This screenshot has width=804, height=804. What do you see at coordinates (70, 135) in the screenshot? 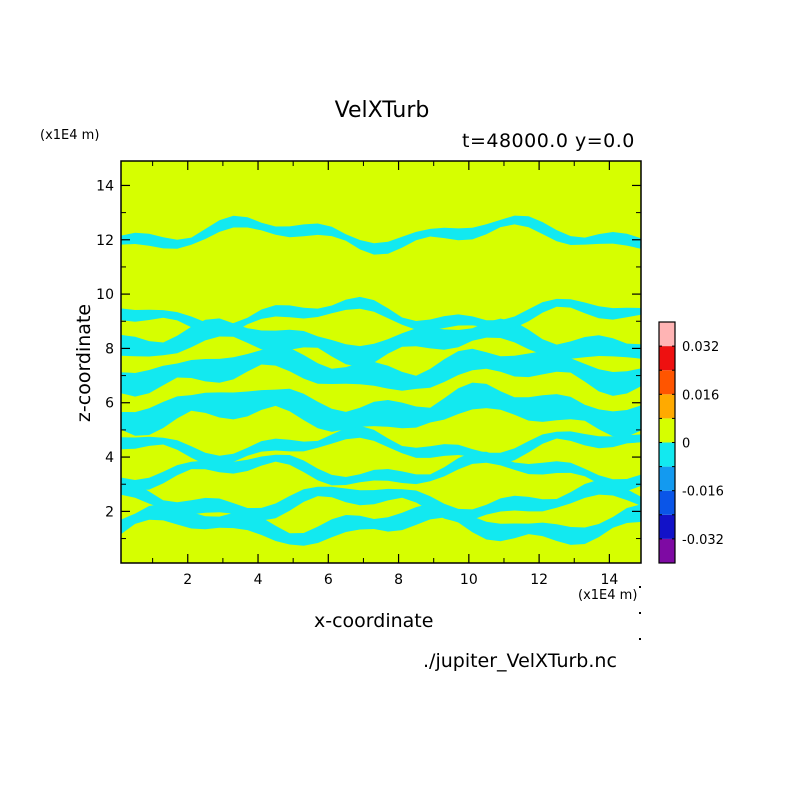
I see `y-unit-label: (x1E4 m)` at bounding box center [70, 135].